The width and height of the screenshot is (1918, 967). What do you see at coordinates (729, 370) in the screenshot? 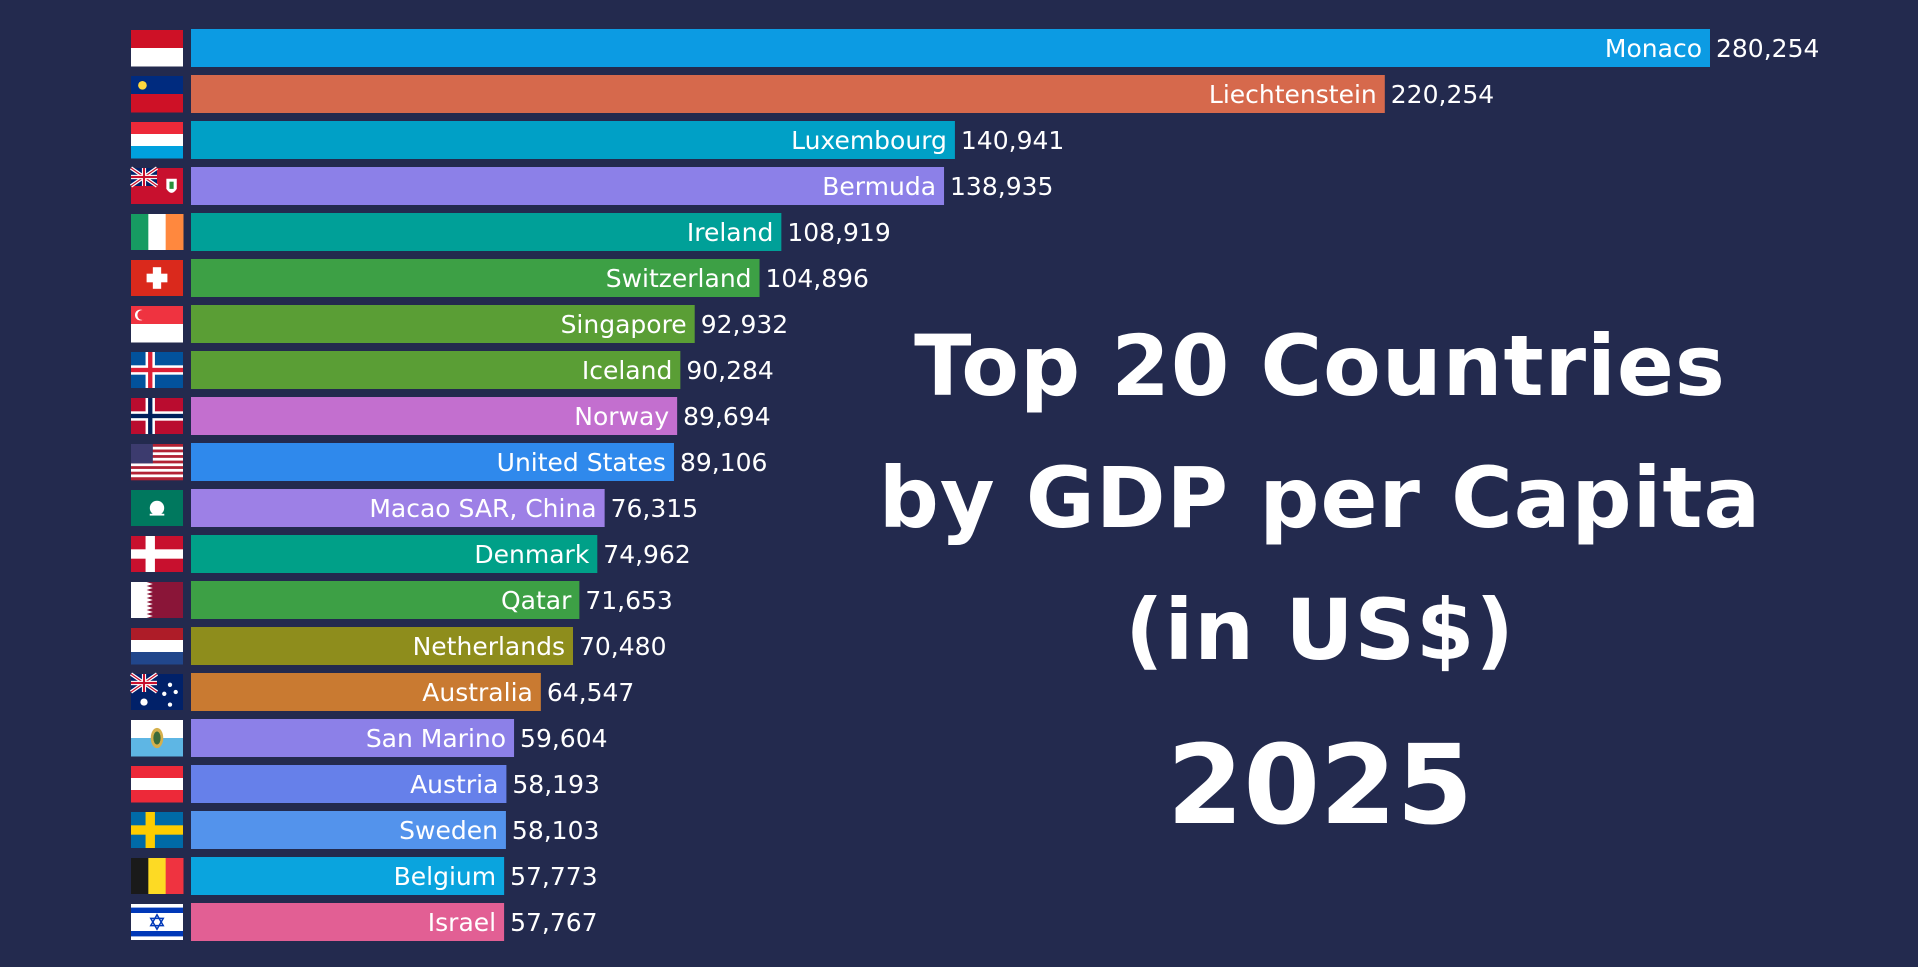
I see `value-label: 90,284` at bounding box center [729, 370].